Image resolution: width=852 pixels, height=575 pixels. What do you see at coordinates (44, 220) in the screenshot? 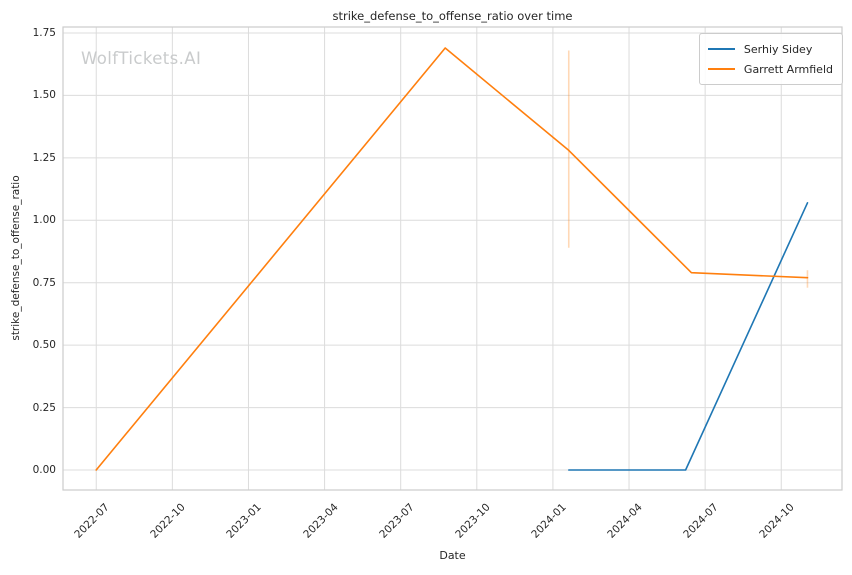
I see `y-tick-label: 1.00` at bounding box center [44, 220].